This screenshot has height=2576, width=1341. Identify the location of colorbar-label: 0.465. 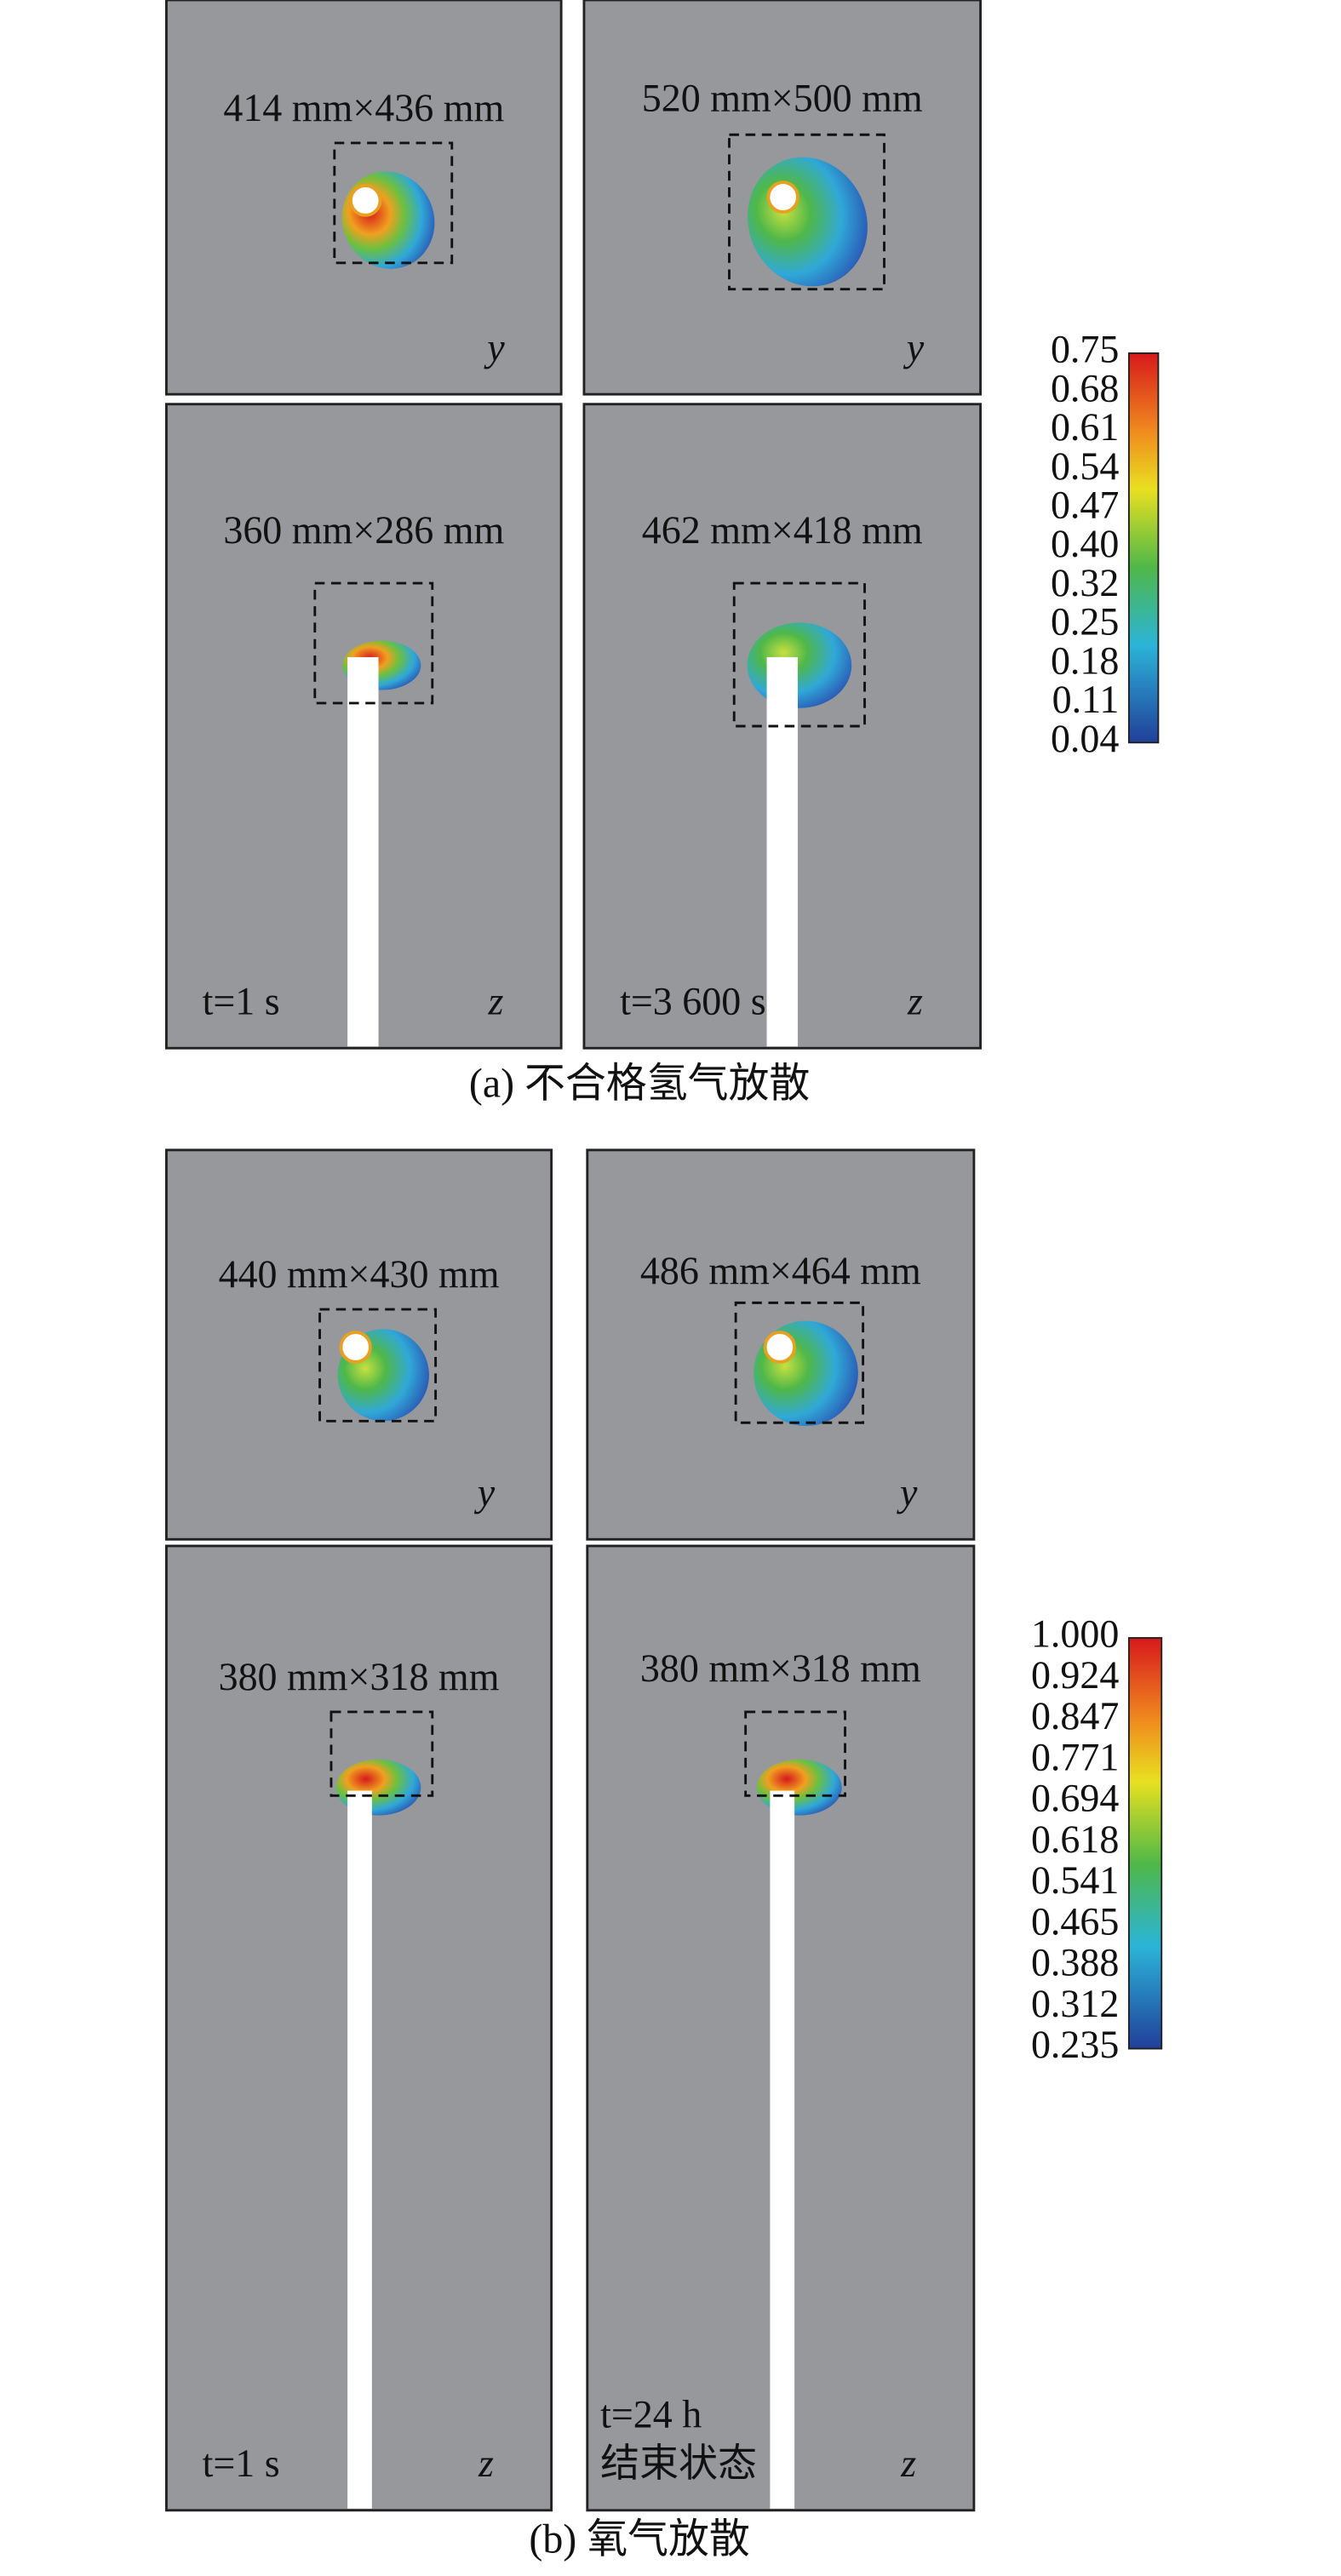
(1075, 1921).